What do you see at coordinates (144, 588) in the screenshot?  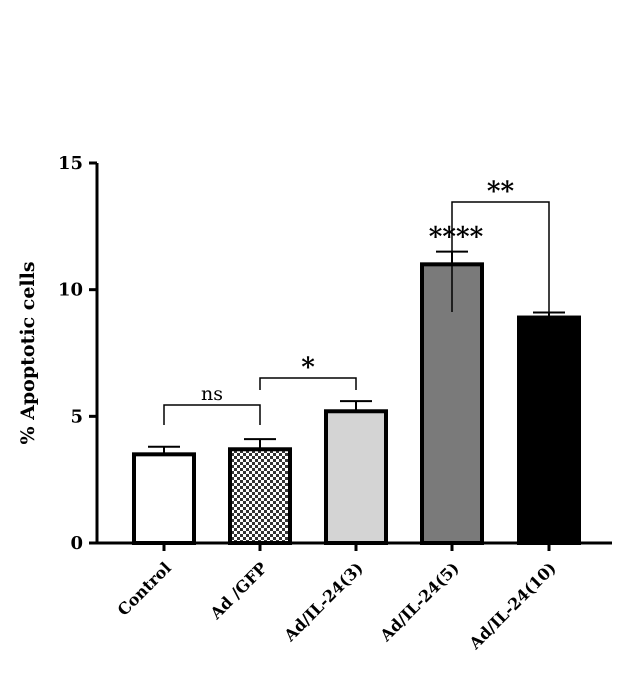 I see `category-label: Control` at bounding box center [144, 588].